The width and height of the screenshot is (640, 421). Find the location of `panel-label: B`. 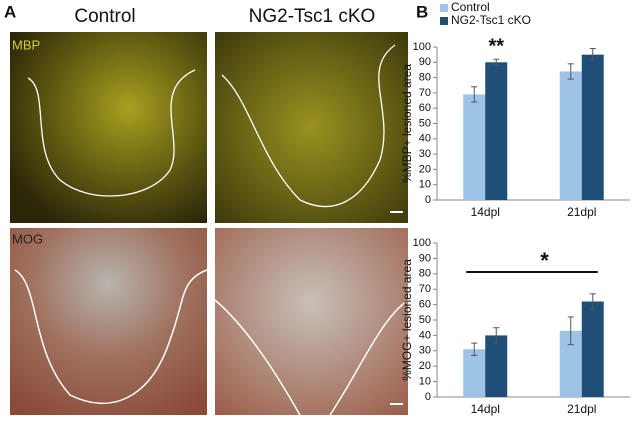

panel-label: B is located at coordinates (422, 11).